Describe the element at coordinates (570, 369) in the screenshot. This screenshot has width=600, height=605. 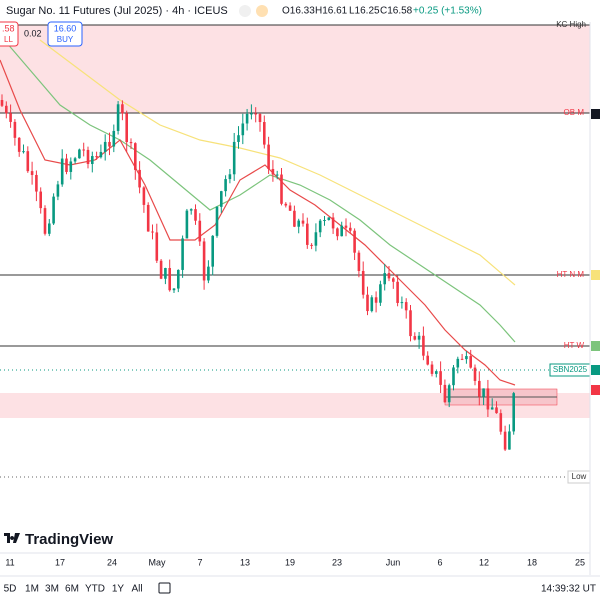
I see `symbol-tag: SBN2025` at that location.